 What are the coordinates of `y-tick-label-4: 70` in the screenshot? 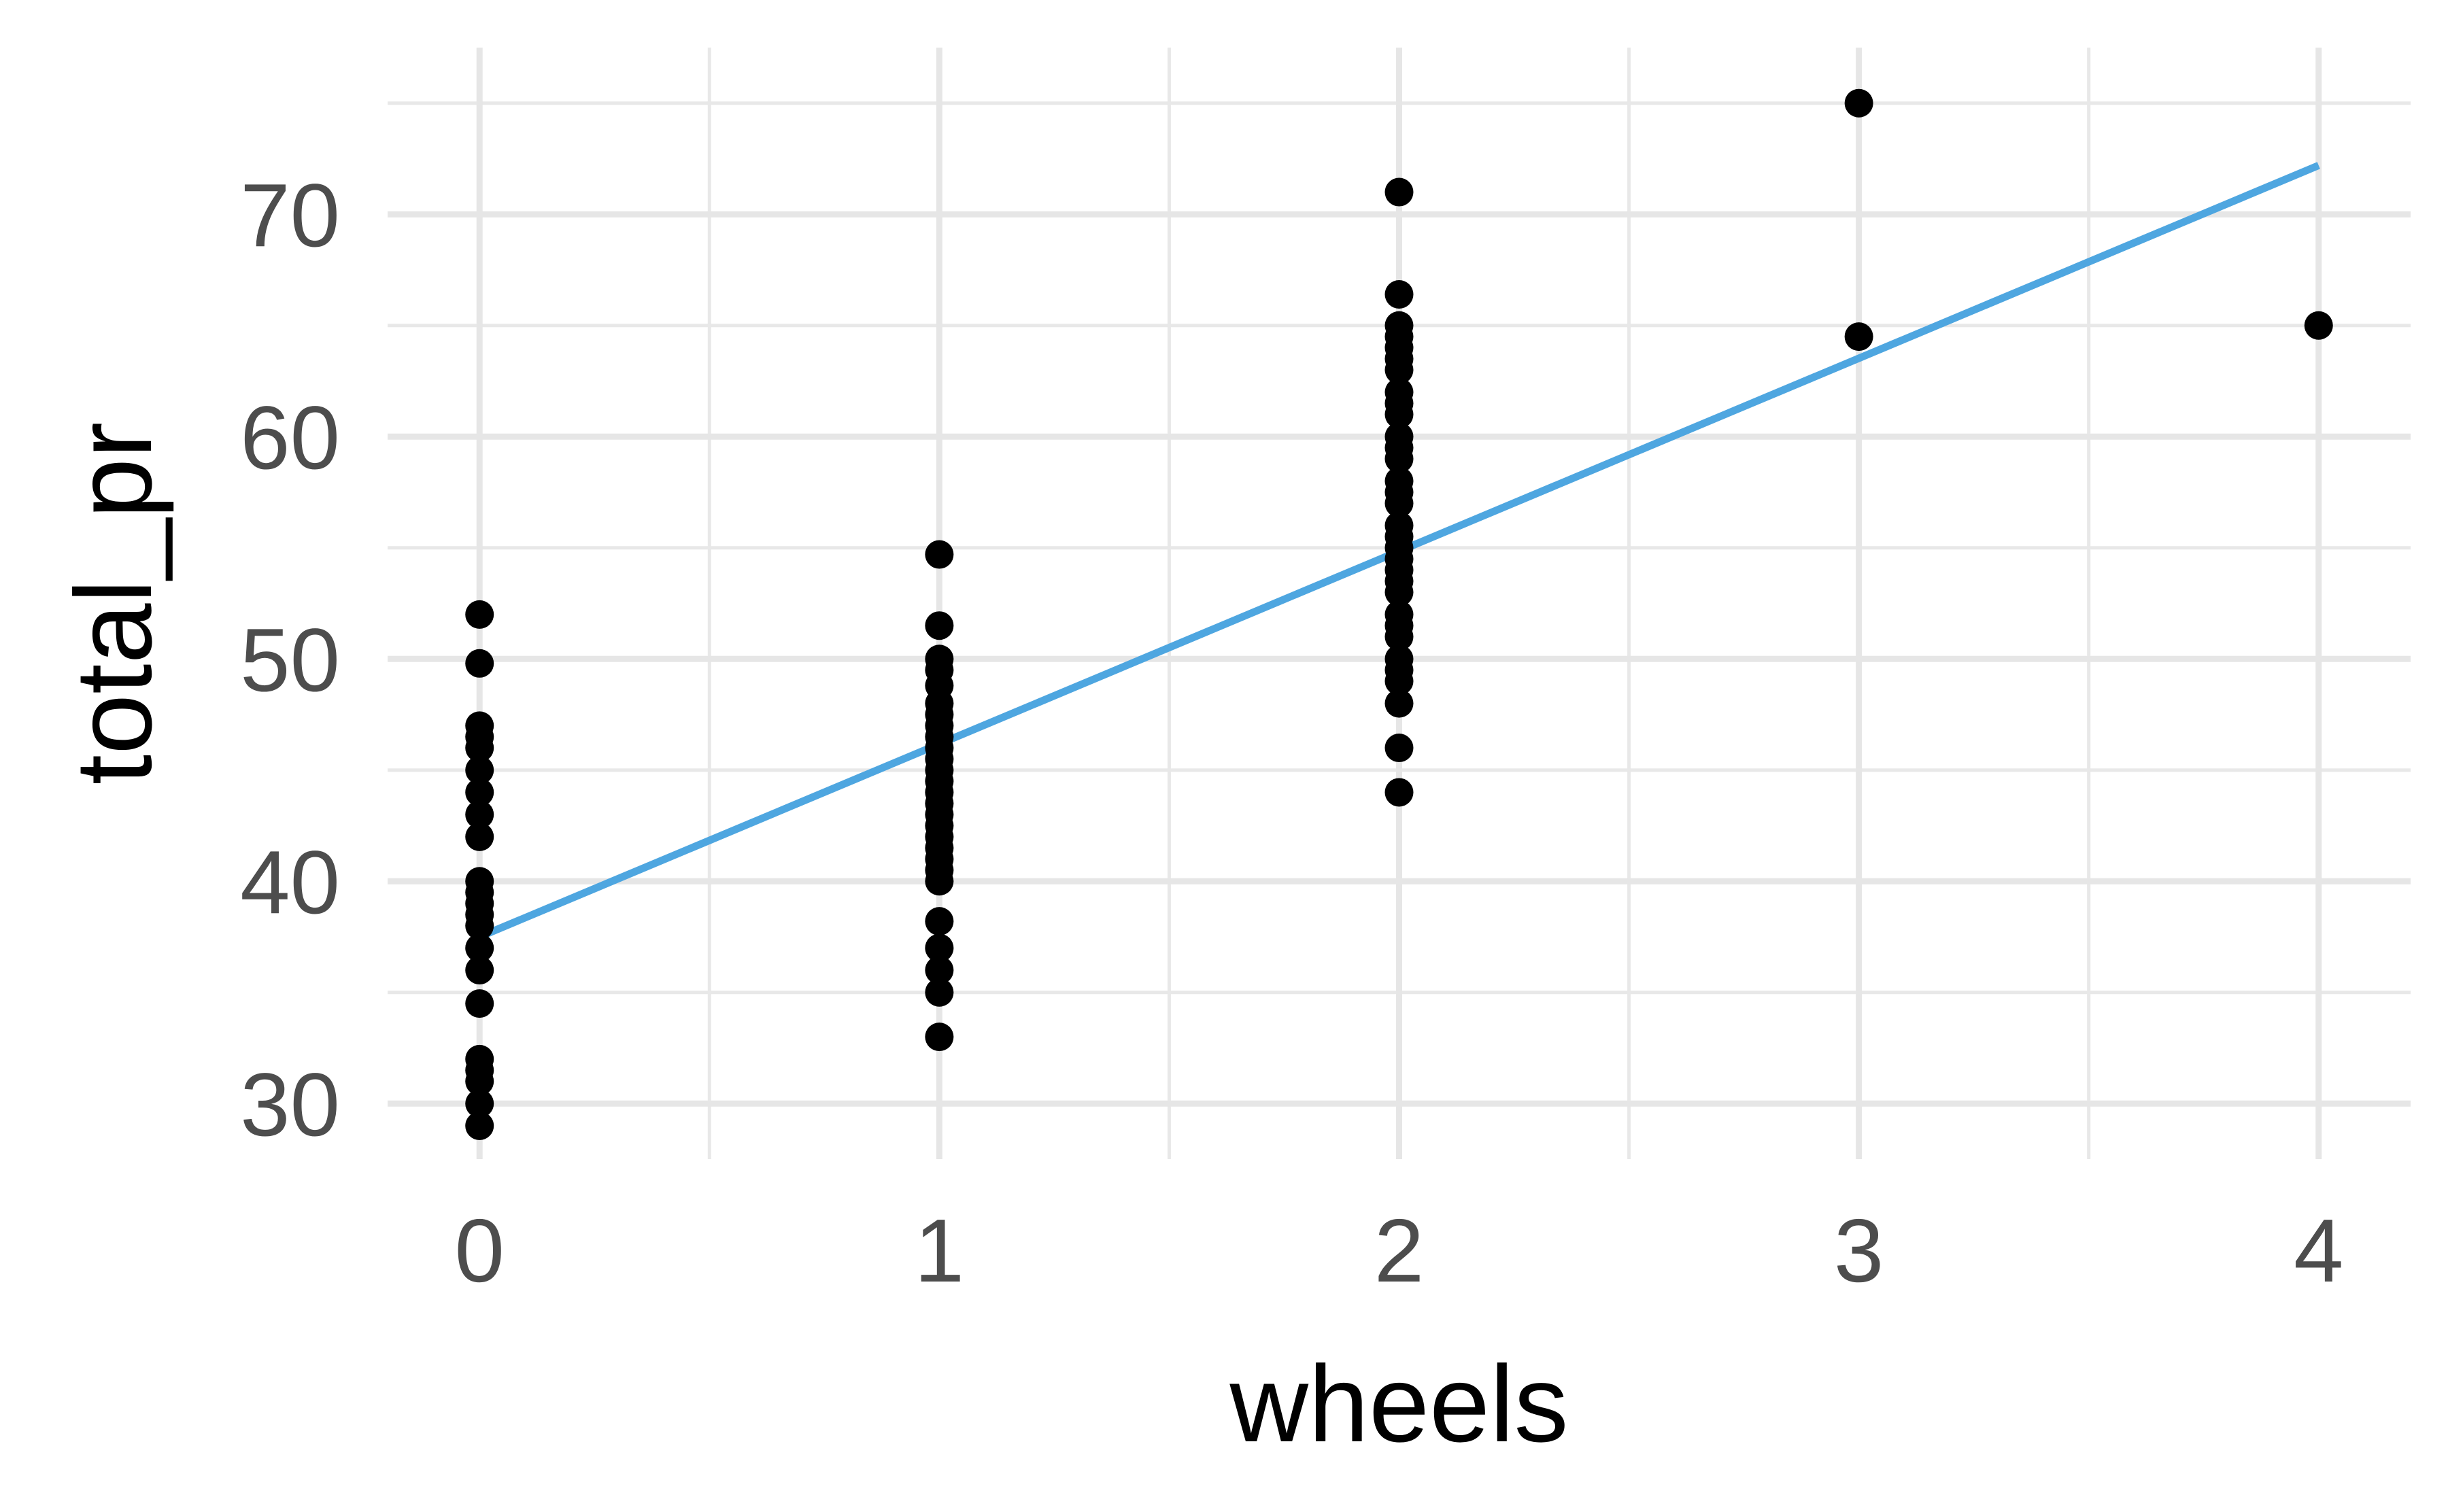 It's located at (290, 215).